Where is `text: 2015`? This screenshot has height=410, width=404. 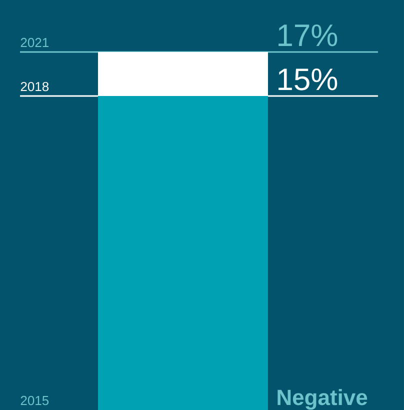
text: 2015 is located at coordinates (34, 401).